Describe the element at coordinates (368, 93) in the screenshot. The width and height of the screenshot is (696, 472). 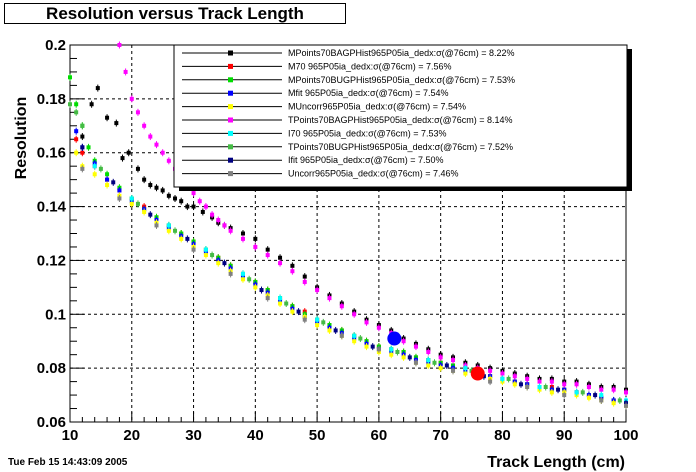
I see `legend-label: Mfit 965P05ia_dedx:σ(@76cm) = 7.54%` at that location.